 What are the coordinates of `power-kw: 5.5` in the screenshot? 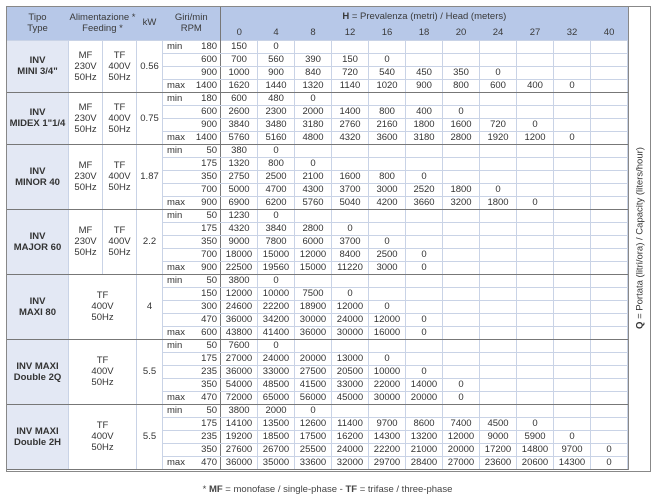 It's located at (150, 371).